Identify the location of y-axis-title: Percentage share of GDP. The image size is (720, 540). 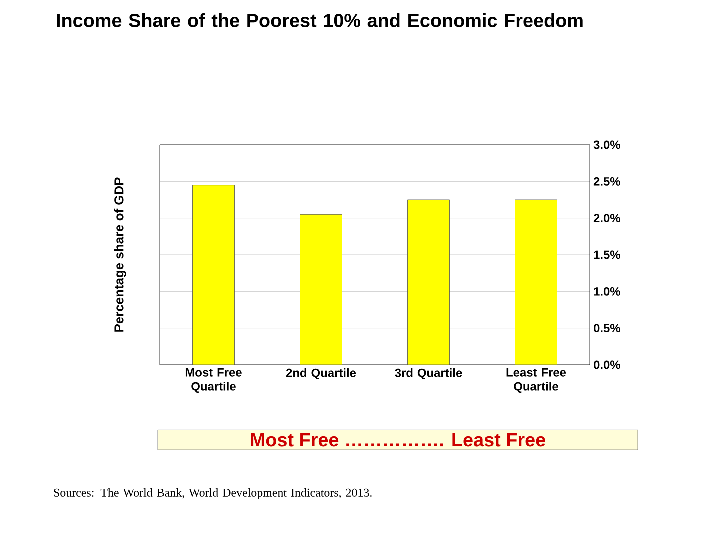
(120, 255).